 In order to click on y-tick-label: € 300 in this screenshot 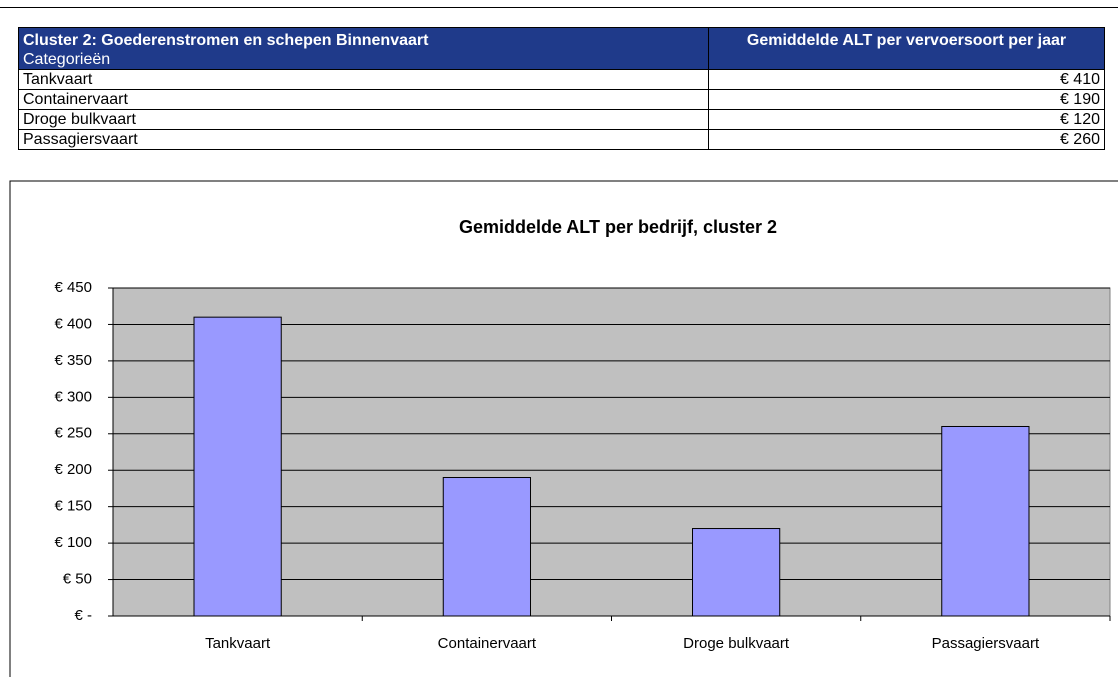, I will do `click(73, 396)`.